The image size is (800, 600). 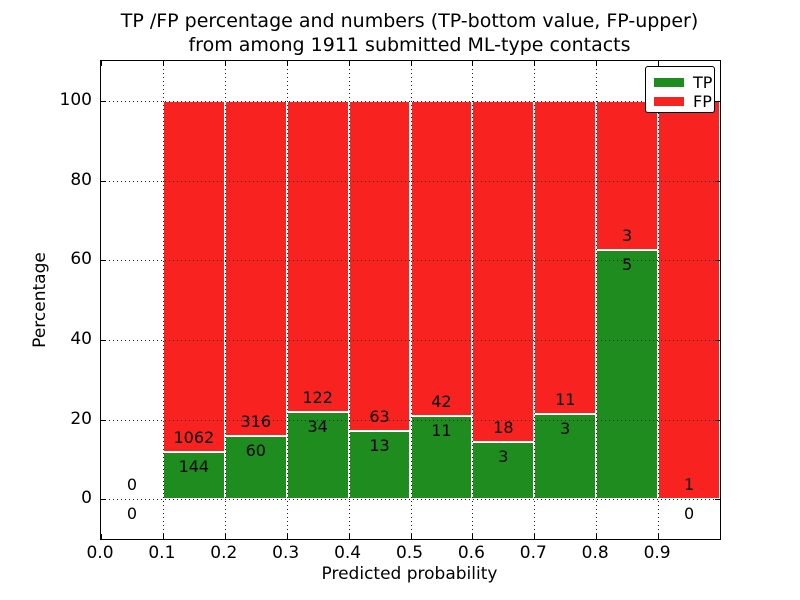 I want to click on tp-count-label: 13, so click(x=379, y=446).